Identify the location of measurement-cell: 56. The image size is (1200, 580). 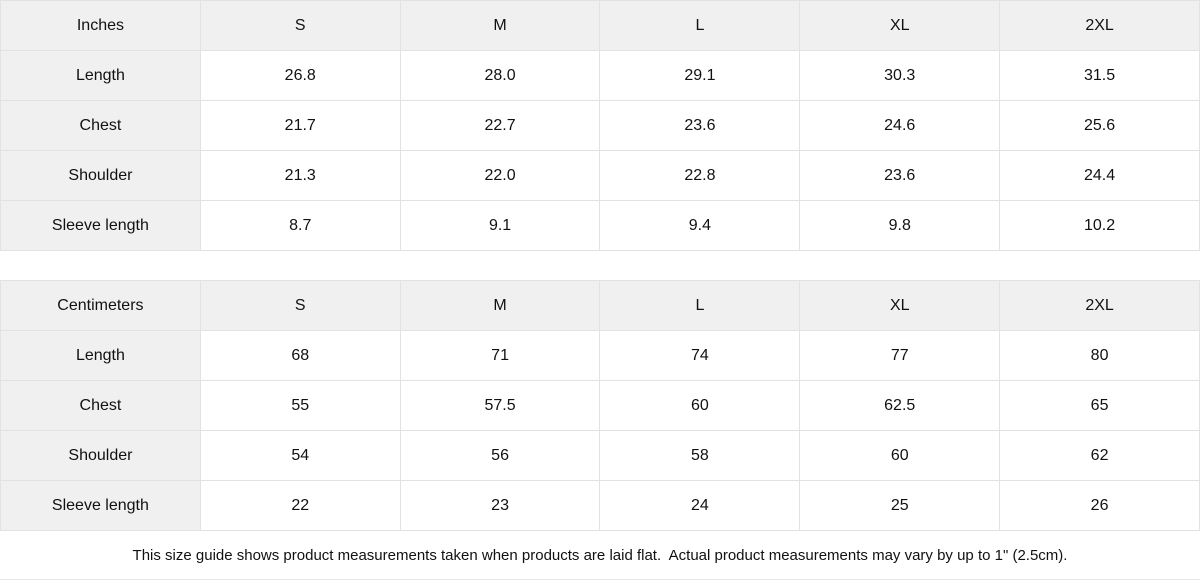
(500, 455).